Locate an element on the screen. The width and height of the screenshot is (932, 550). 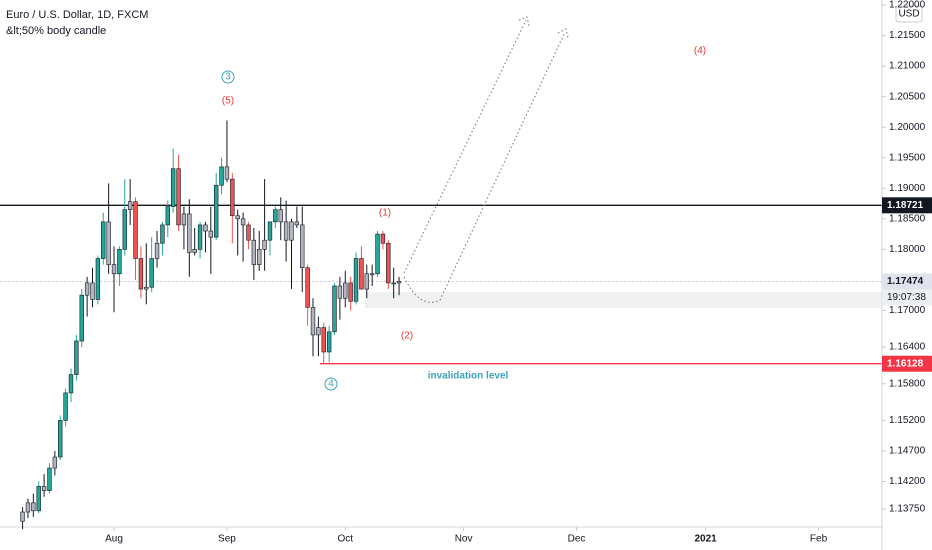
annotation: (4) is located at coordinates (700, 51).